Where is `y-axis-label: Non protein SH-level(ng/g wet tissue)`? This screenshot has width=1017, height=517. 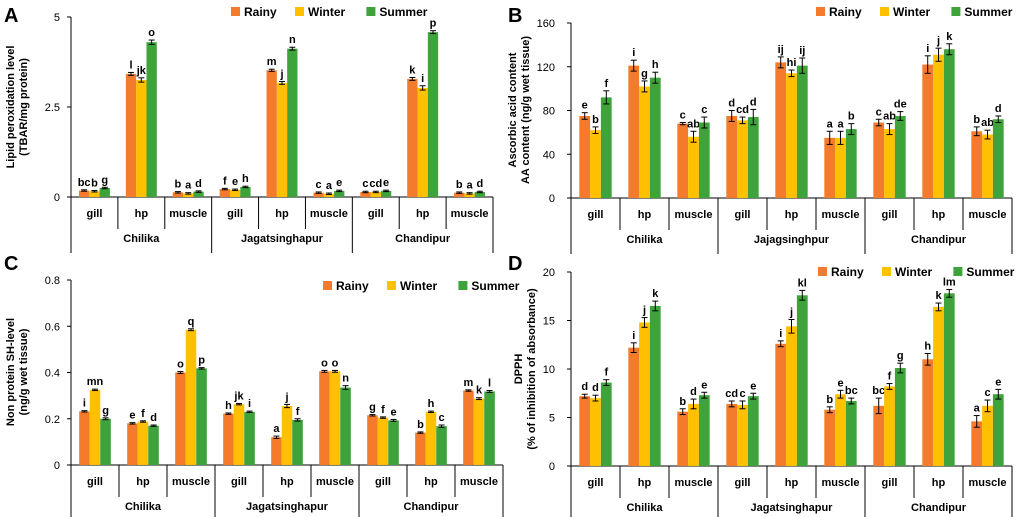
y-axis-label: Non protein SH-level(ng/g wet tissue) is located at coordinates (17, 372).